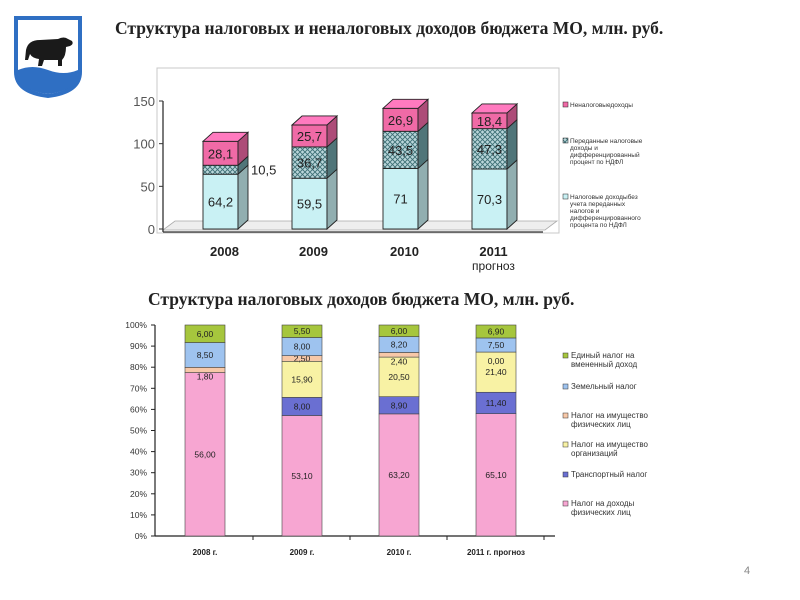 The width and height of the screenshot is (800, 600). Describe the element at coordinates (604, 360) in the screenshot. I see `legend-label: Единый налог на вмененный доход` at that location.